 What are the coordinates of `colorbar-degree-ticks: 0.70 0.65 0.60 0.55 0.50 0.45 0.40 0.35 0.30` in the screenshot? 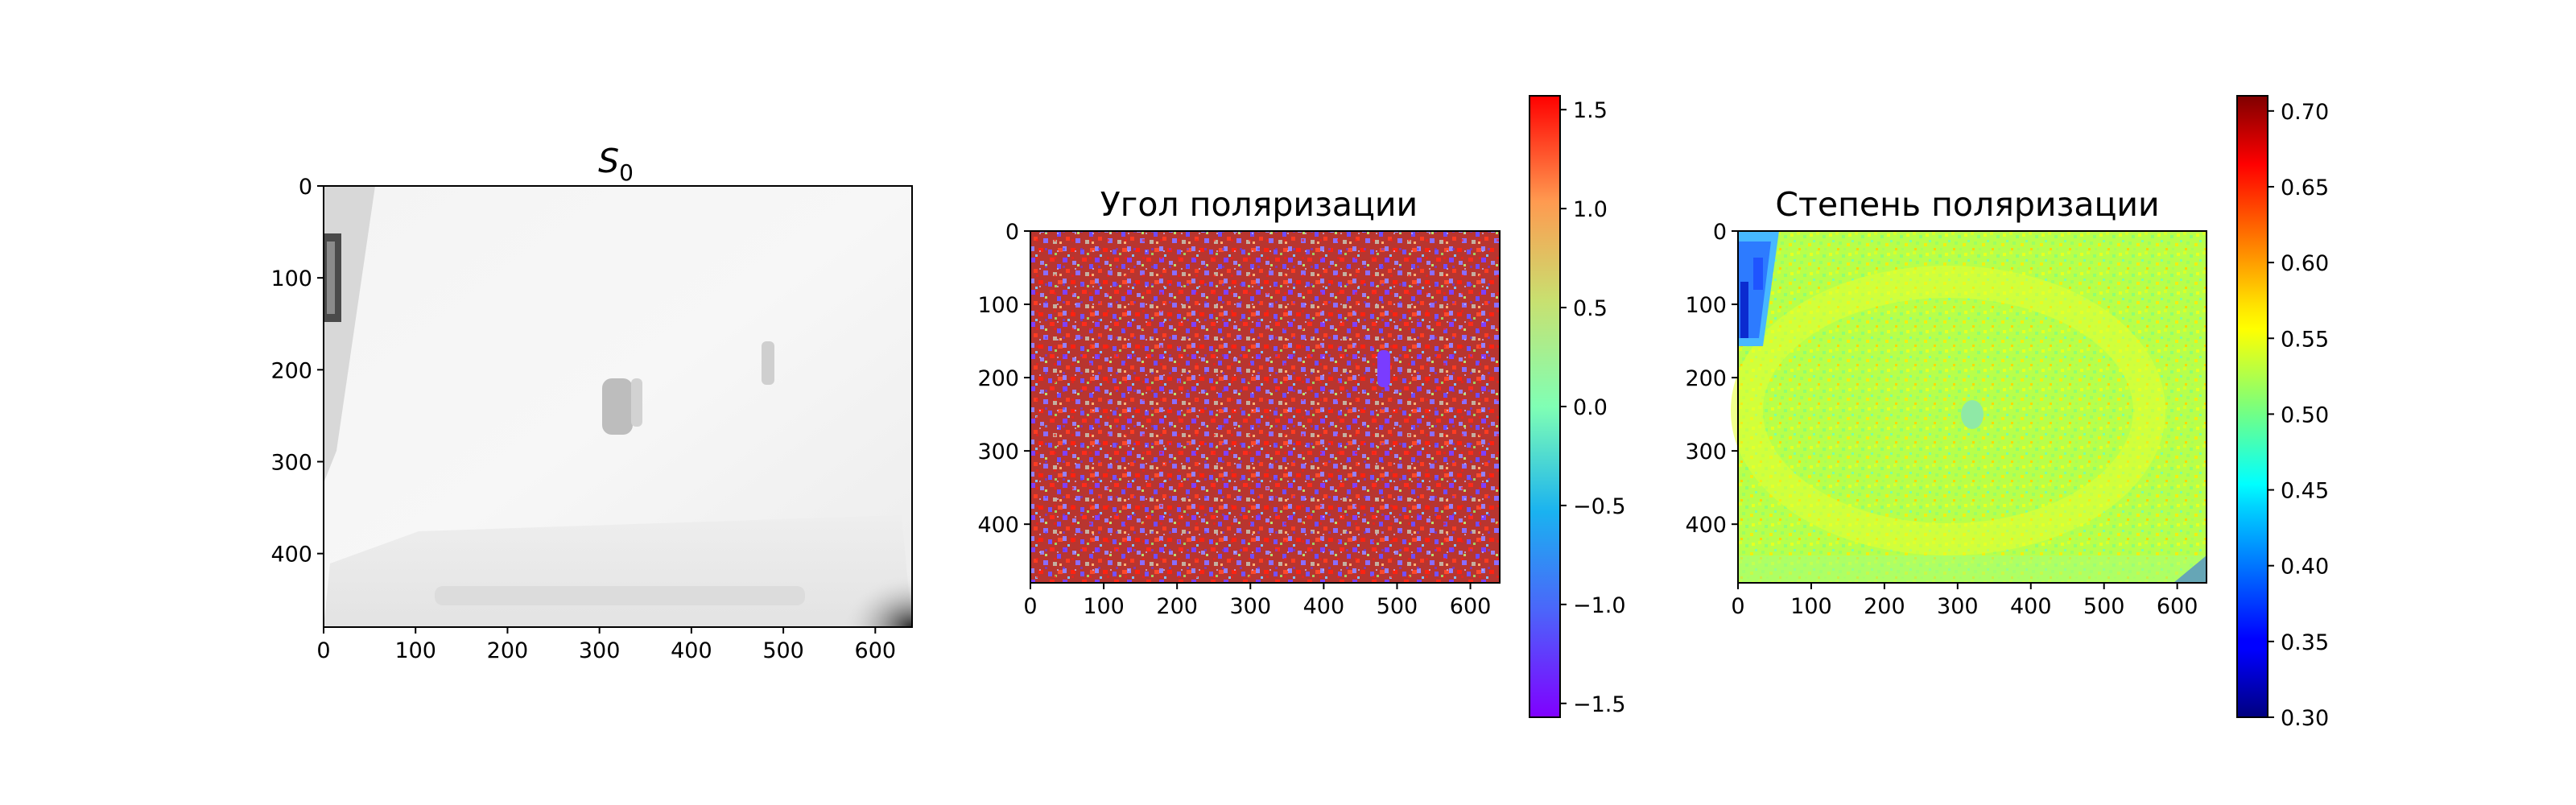 It's located at (2298, 415).